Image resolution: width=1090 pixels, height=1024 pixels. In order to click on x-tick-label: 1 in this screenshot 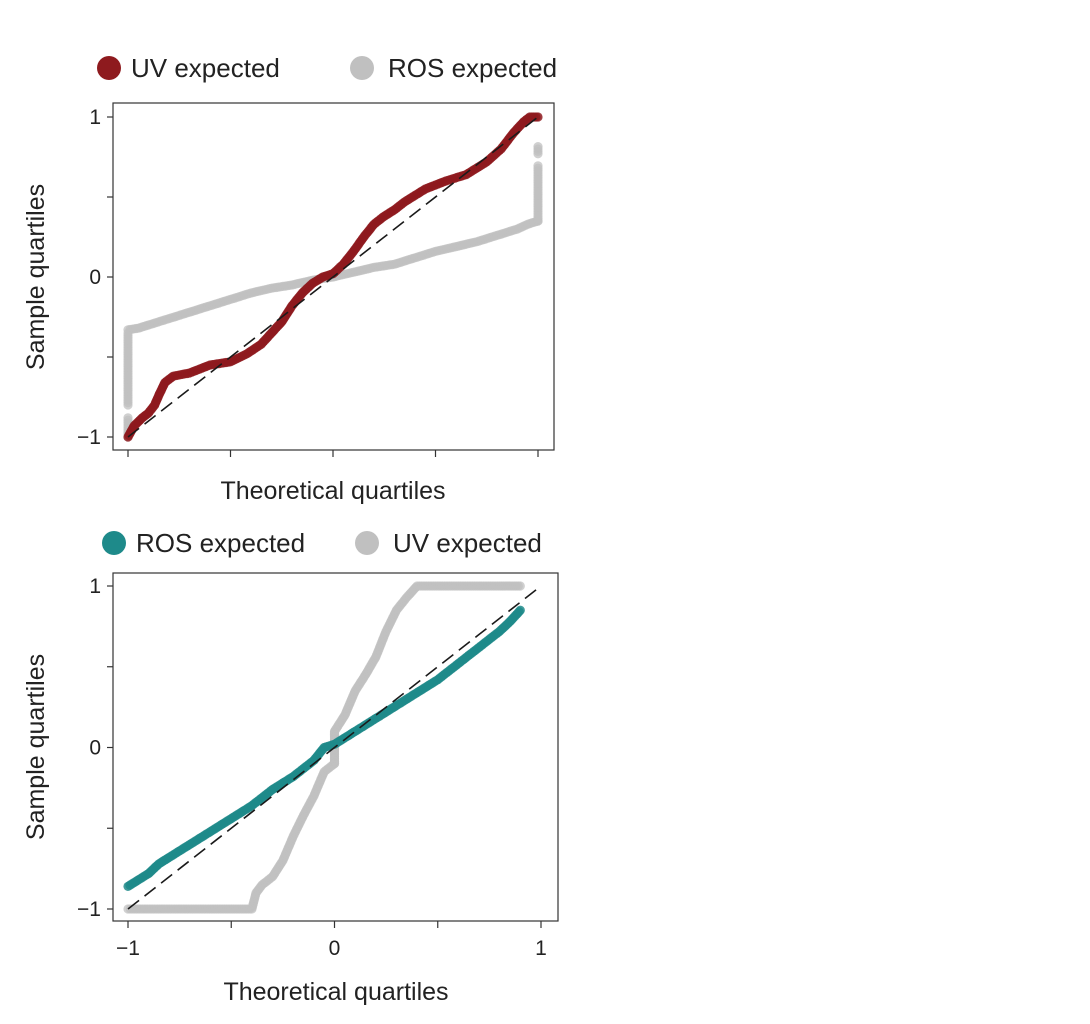, I will do `click(541, 948)`.